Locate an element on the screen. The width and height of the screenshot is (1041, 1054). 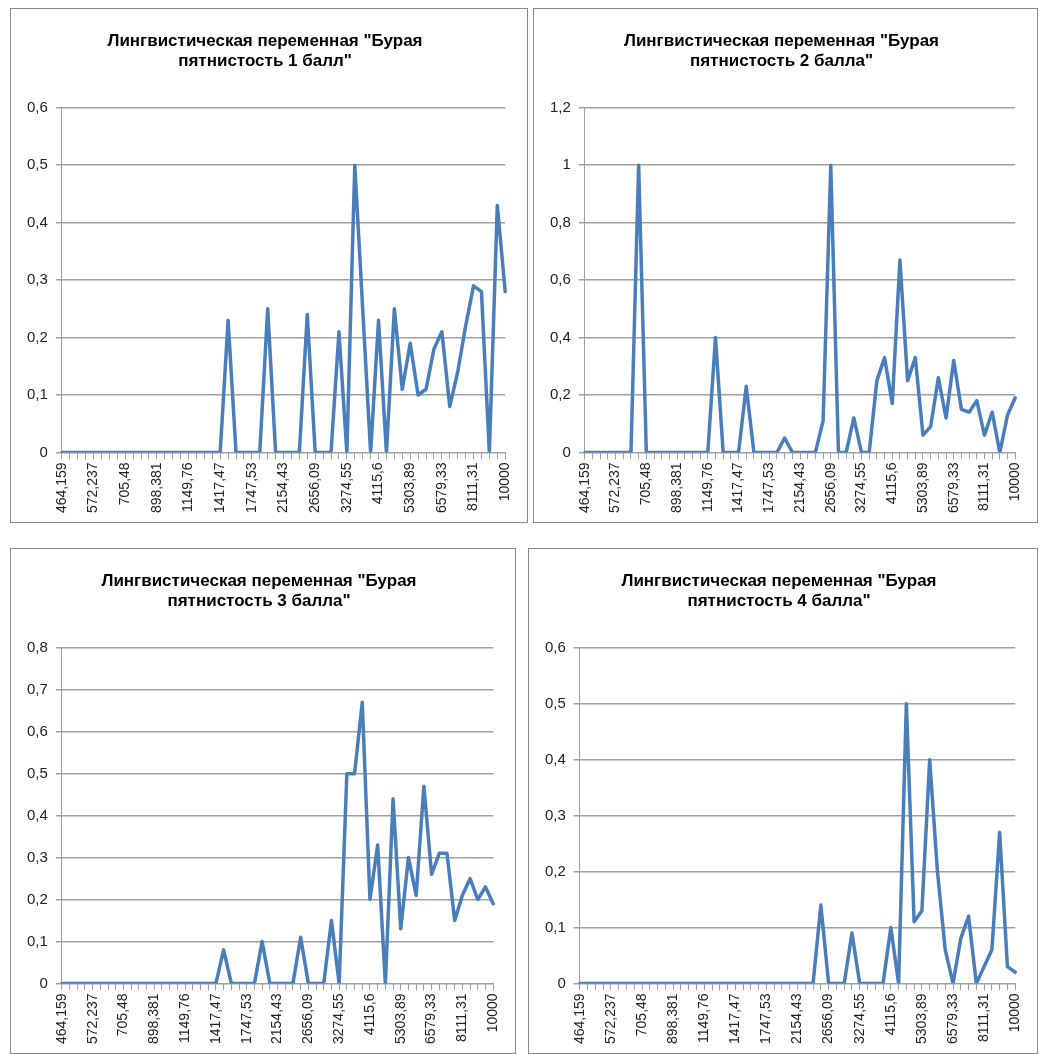
y-tick-label: 1 is located at coordinates (566, 164).